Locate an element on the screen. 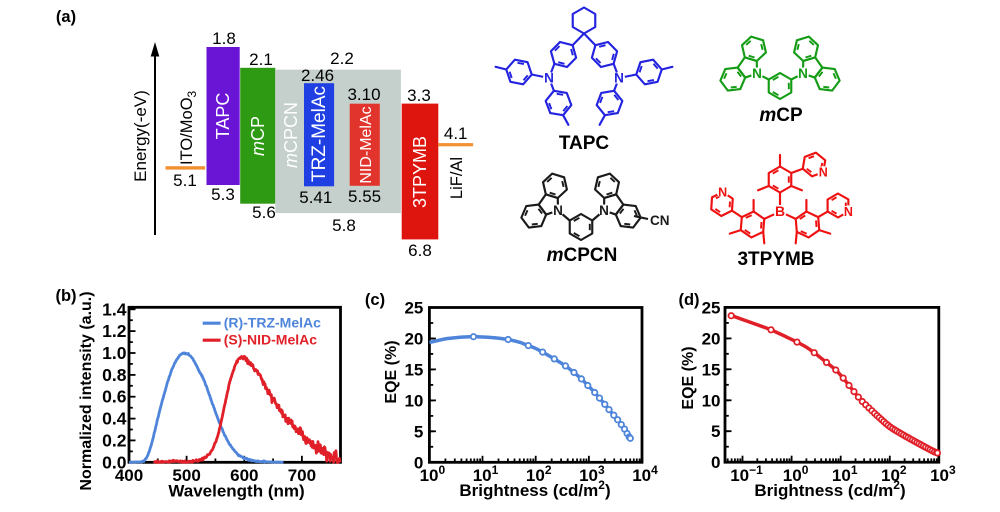  svg-text: 700 is located at coordinates (302, 475).